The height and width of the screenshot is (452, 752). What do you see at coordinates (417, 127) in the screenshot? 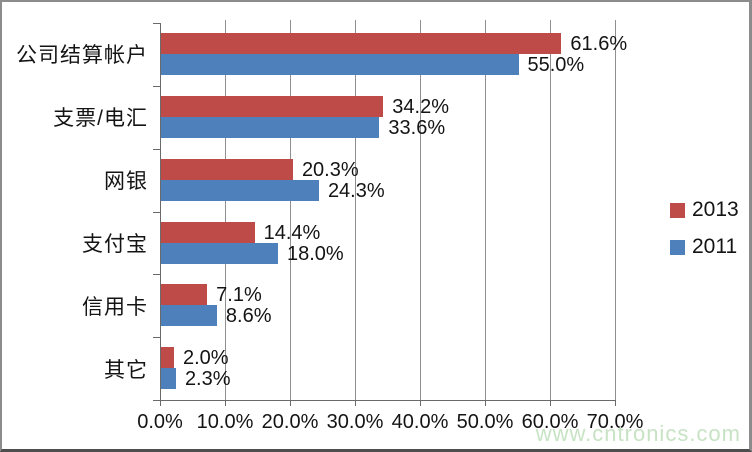
I see `bar-value-label: 33.6%` at bounding box center [417, 127].